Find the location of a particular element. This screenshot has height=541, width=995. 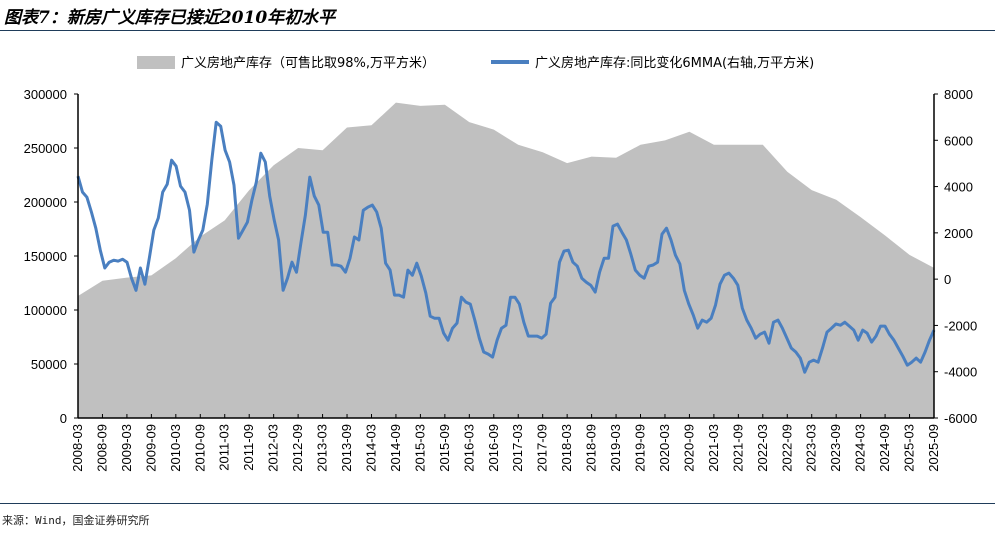

x-tick-label: 2020-03 is located at coordinates (664, 448).